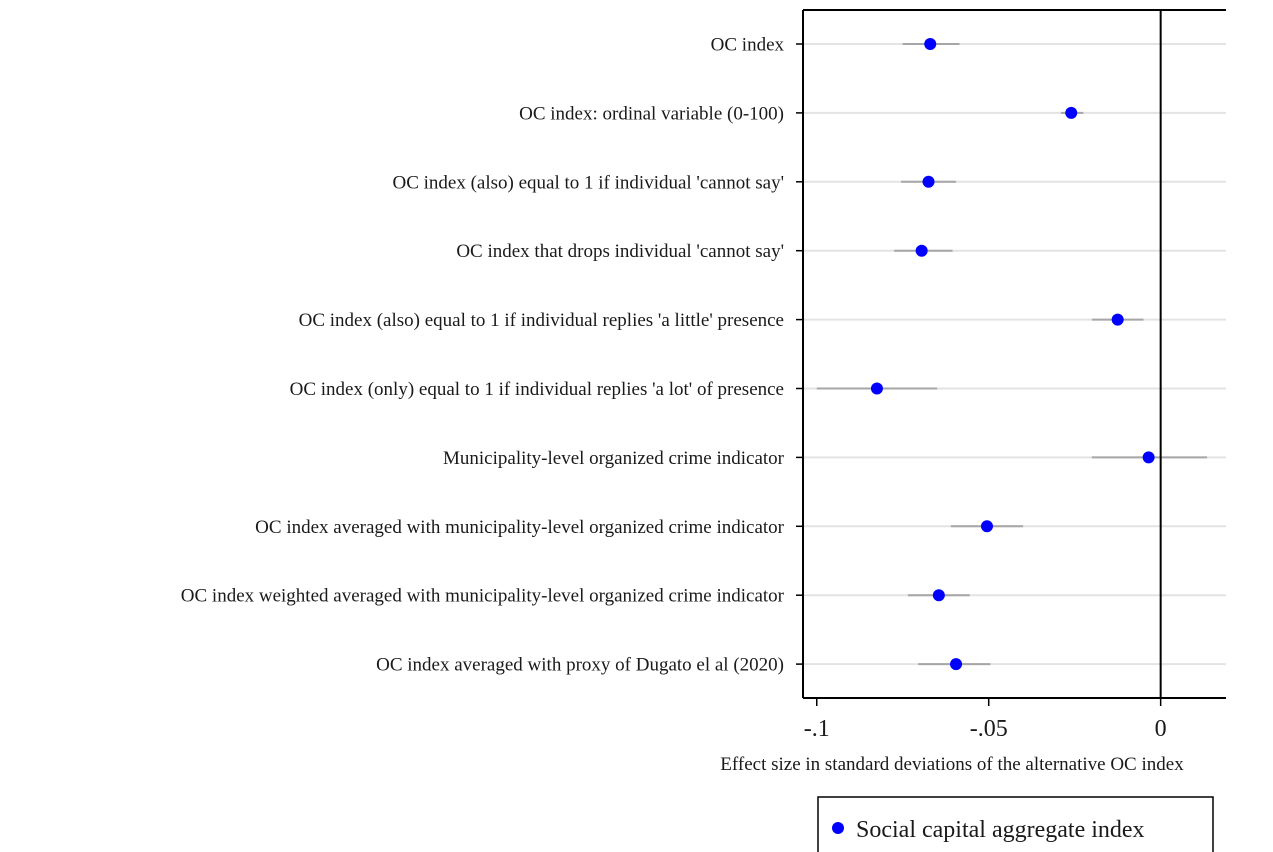 The width and height of the screenshot is (1273, 852). What do you see at coordinates (1161, 729) in the screenshot?
I see `x-tick-label: 0` at bounding box center [1161, 729].